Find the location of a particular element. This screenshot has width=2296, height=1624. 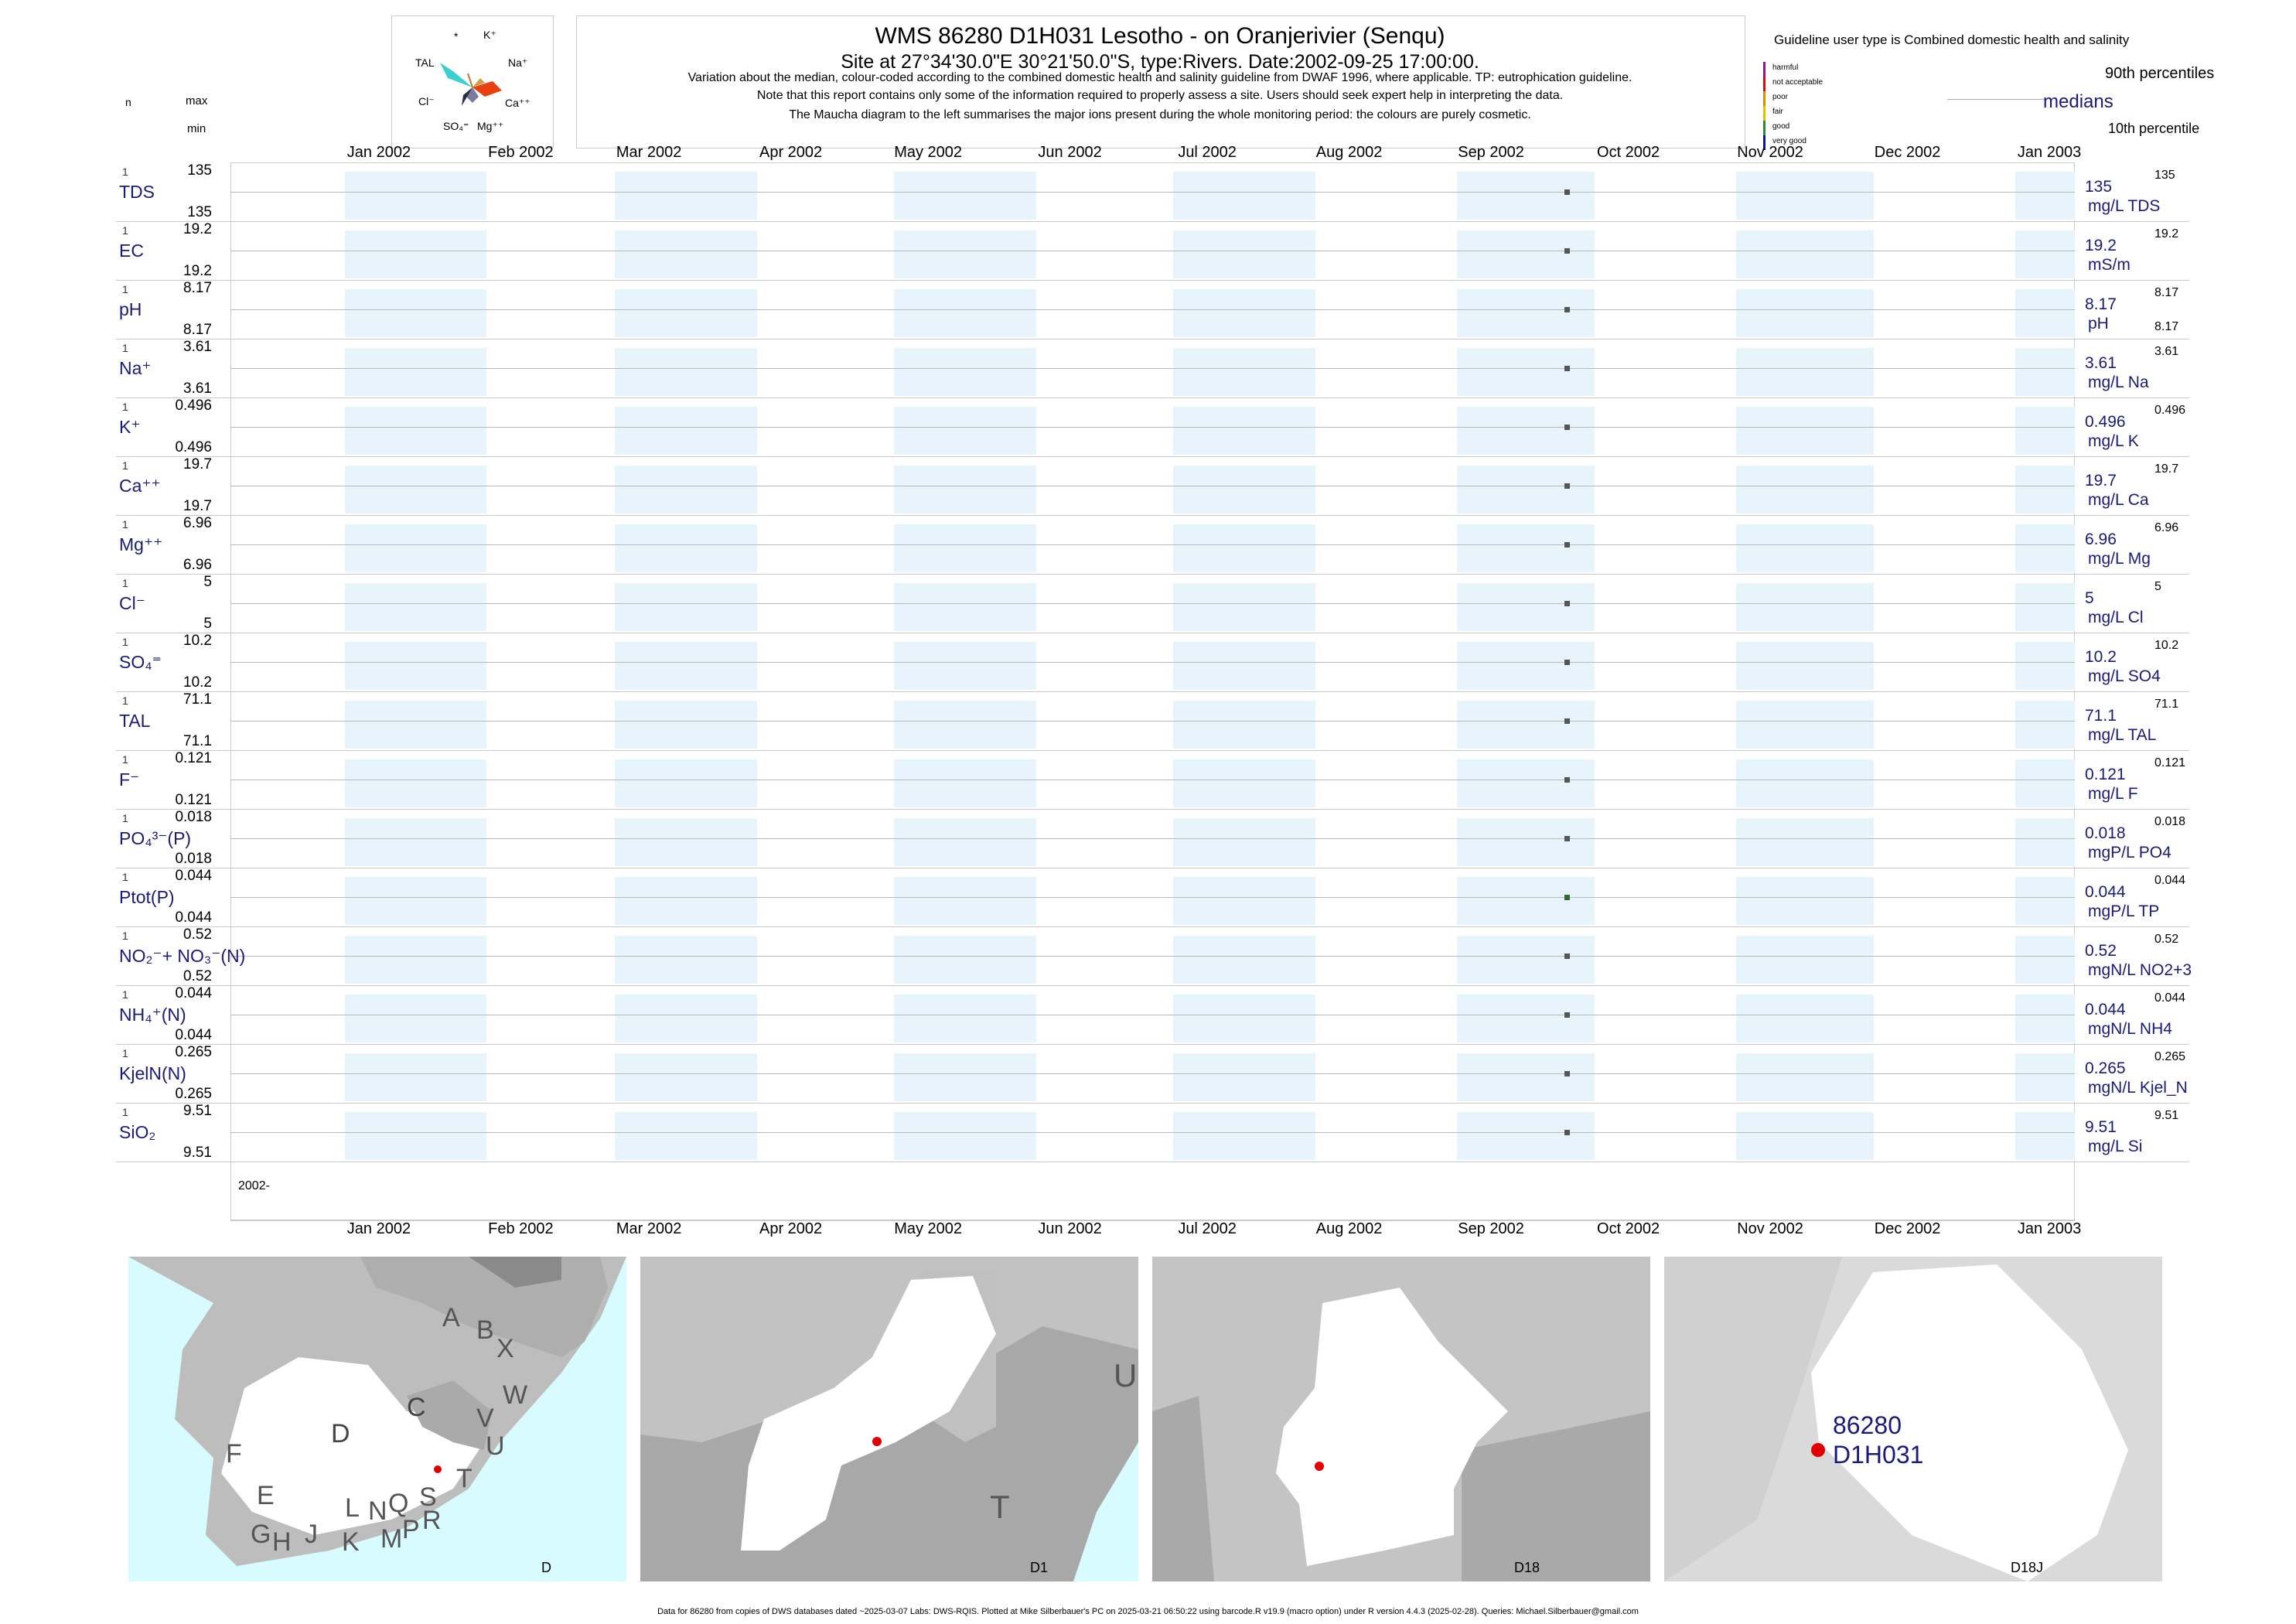

row-unit: mgP/L PO4 is located at coordinates (2129, 852).